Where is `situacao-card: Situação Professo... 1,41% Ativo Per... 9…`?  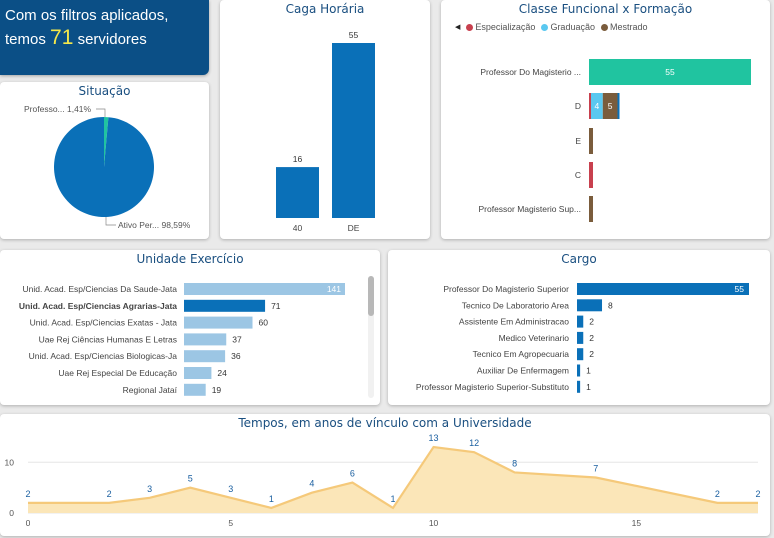
situacao-card: Situação Professo... 1,41% Ativo Per... 9… is located at coordinates (104, 160).